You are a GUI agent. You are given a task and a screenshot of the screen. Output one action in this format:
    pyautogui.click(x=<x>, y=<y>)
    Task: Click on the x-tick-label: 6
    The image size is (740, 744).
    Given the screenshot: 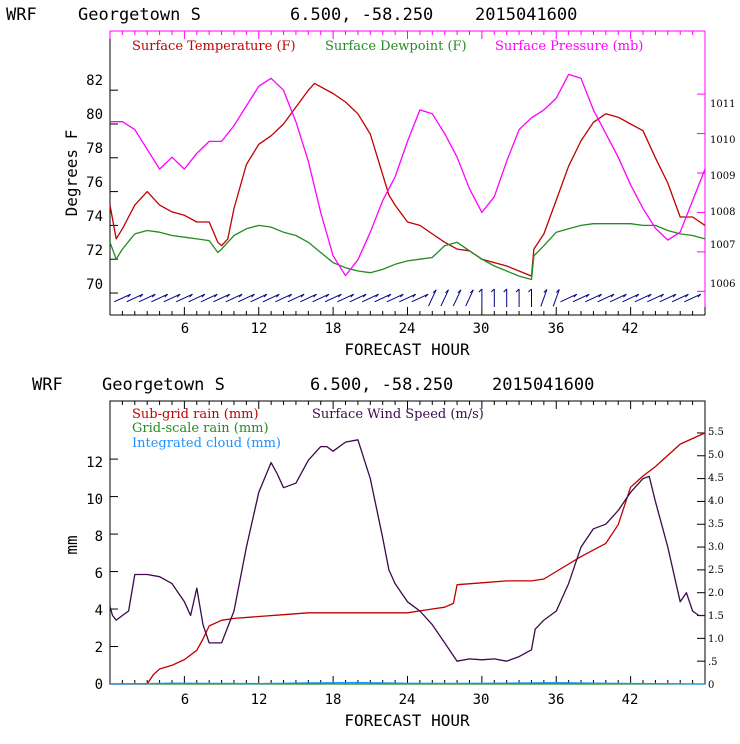 What is the action you would take?
    pyautogui.click(x=185, y=329)
    